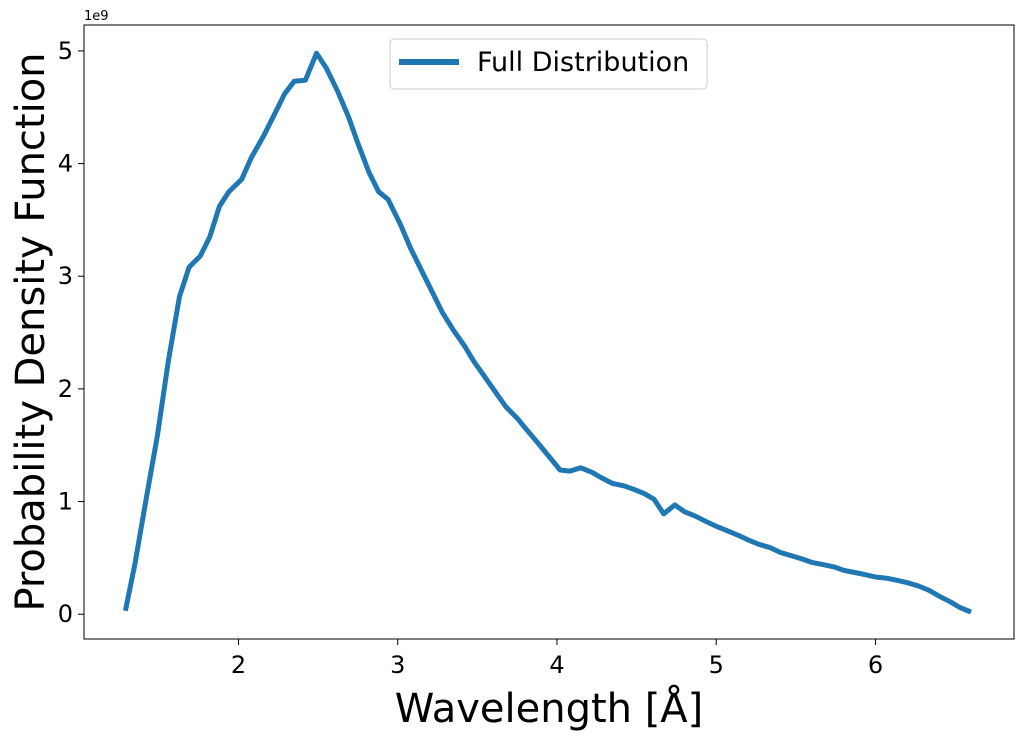 This screenshot has width=1022, height=741. What do you see at coordinates (65, 51) in the screenshot?
I see `y-tick-label: 5` at bounding box center [65, 51].